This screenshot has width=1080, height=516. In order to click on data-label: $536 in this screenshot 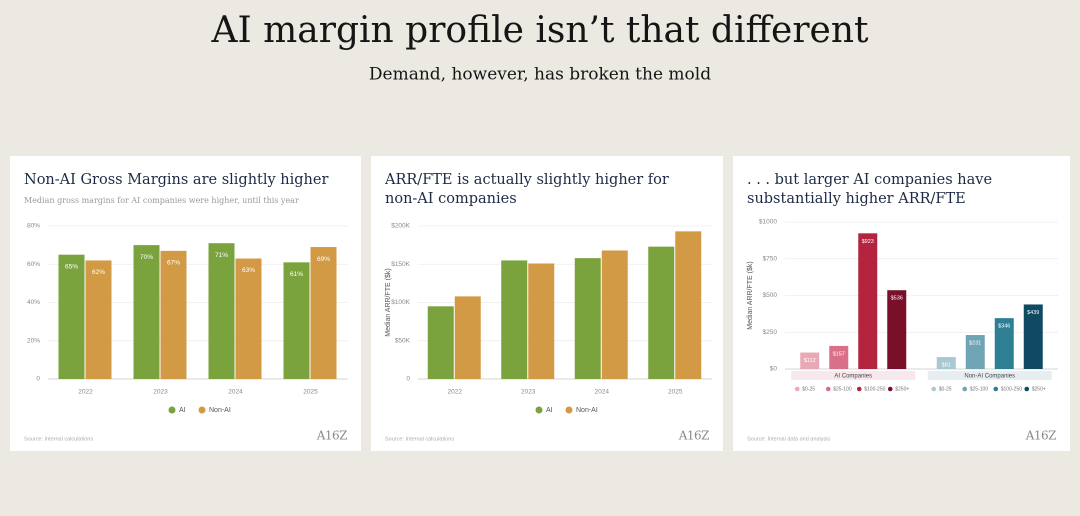, I will do `click(897, 299)`.